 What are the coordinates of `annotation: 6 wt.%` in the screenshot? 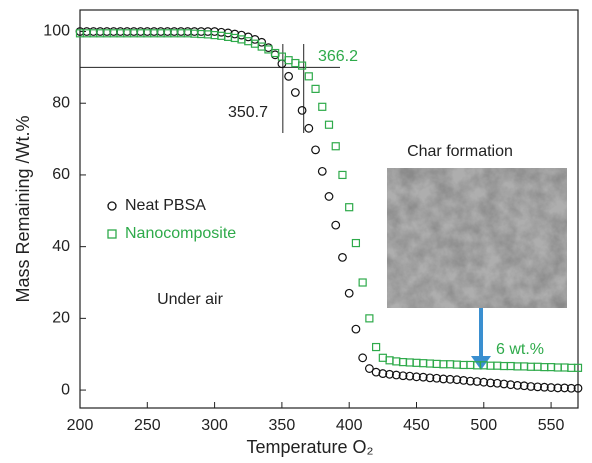 It's located at (520, 349).